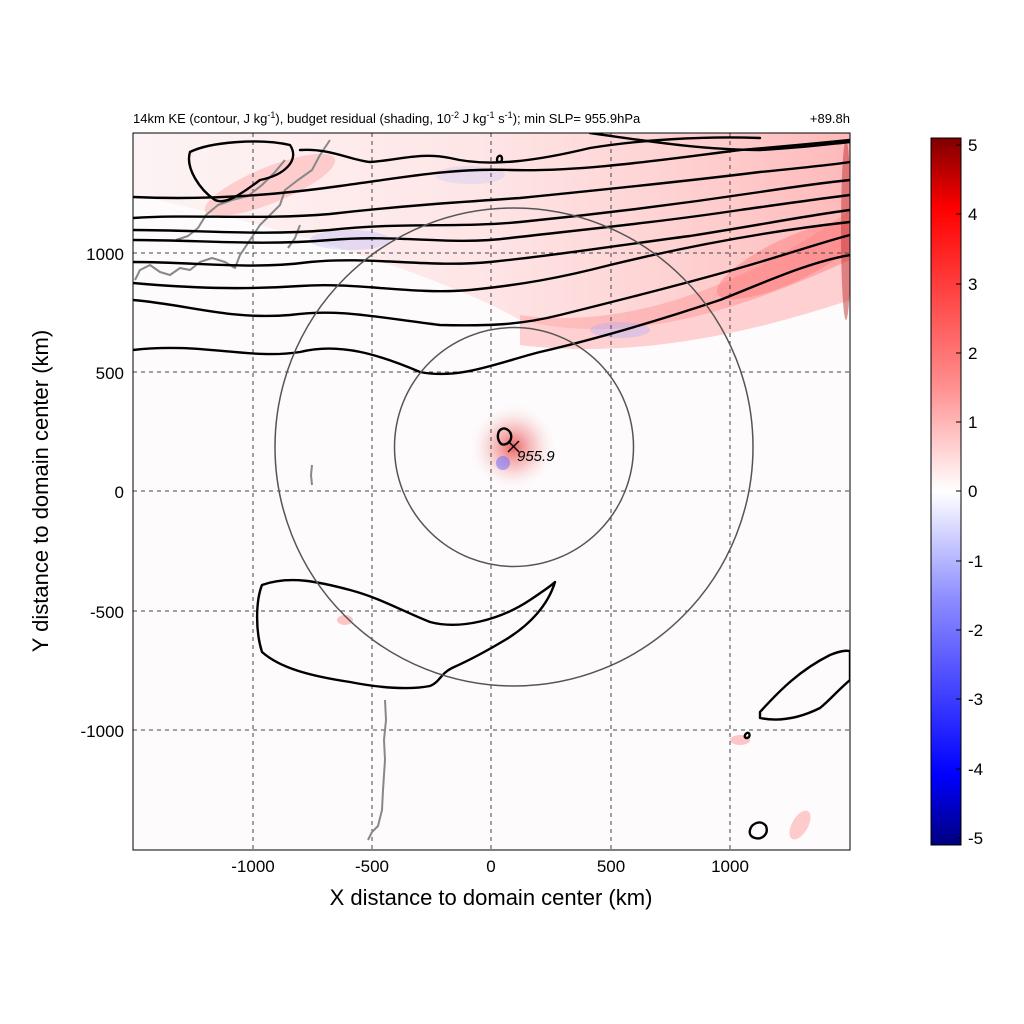 The width and height of the screenshot is (1024, 1024). I want to click on shading-band-northeast, so click(685, 279).